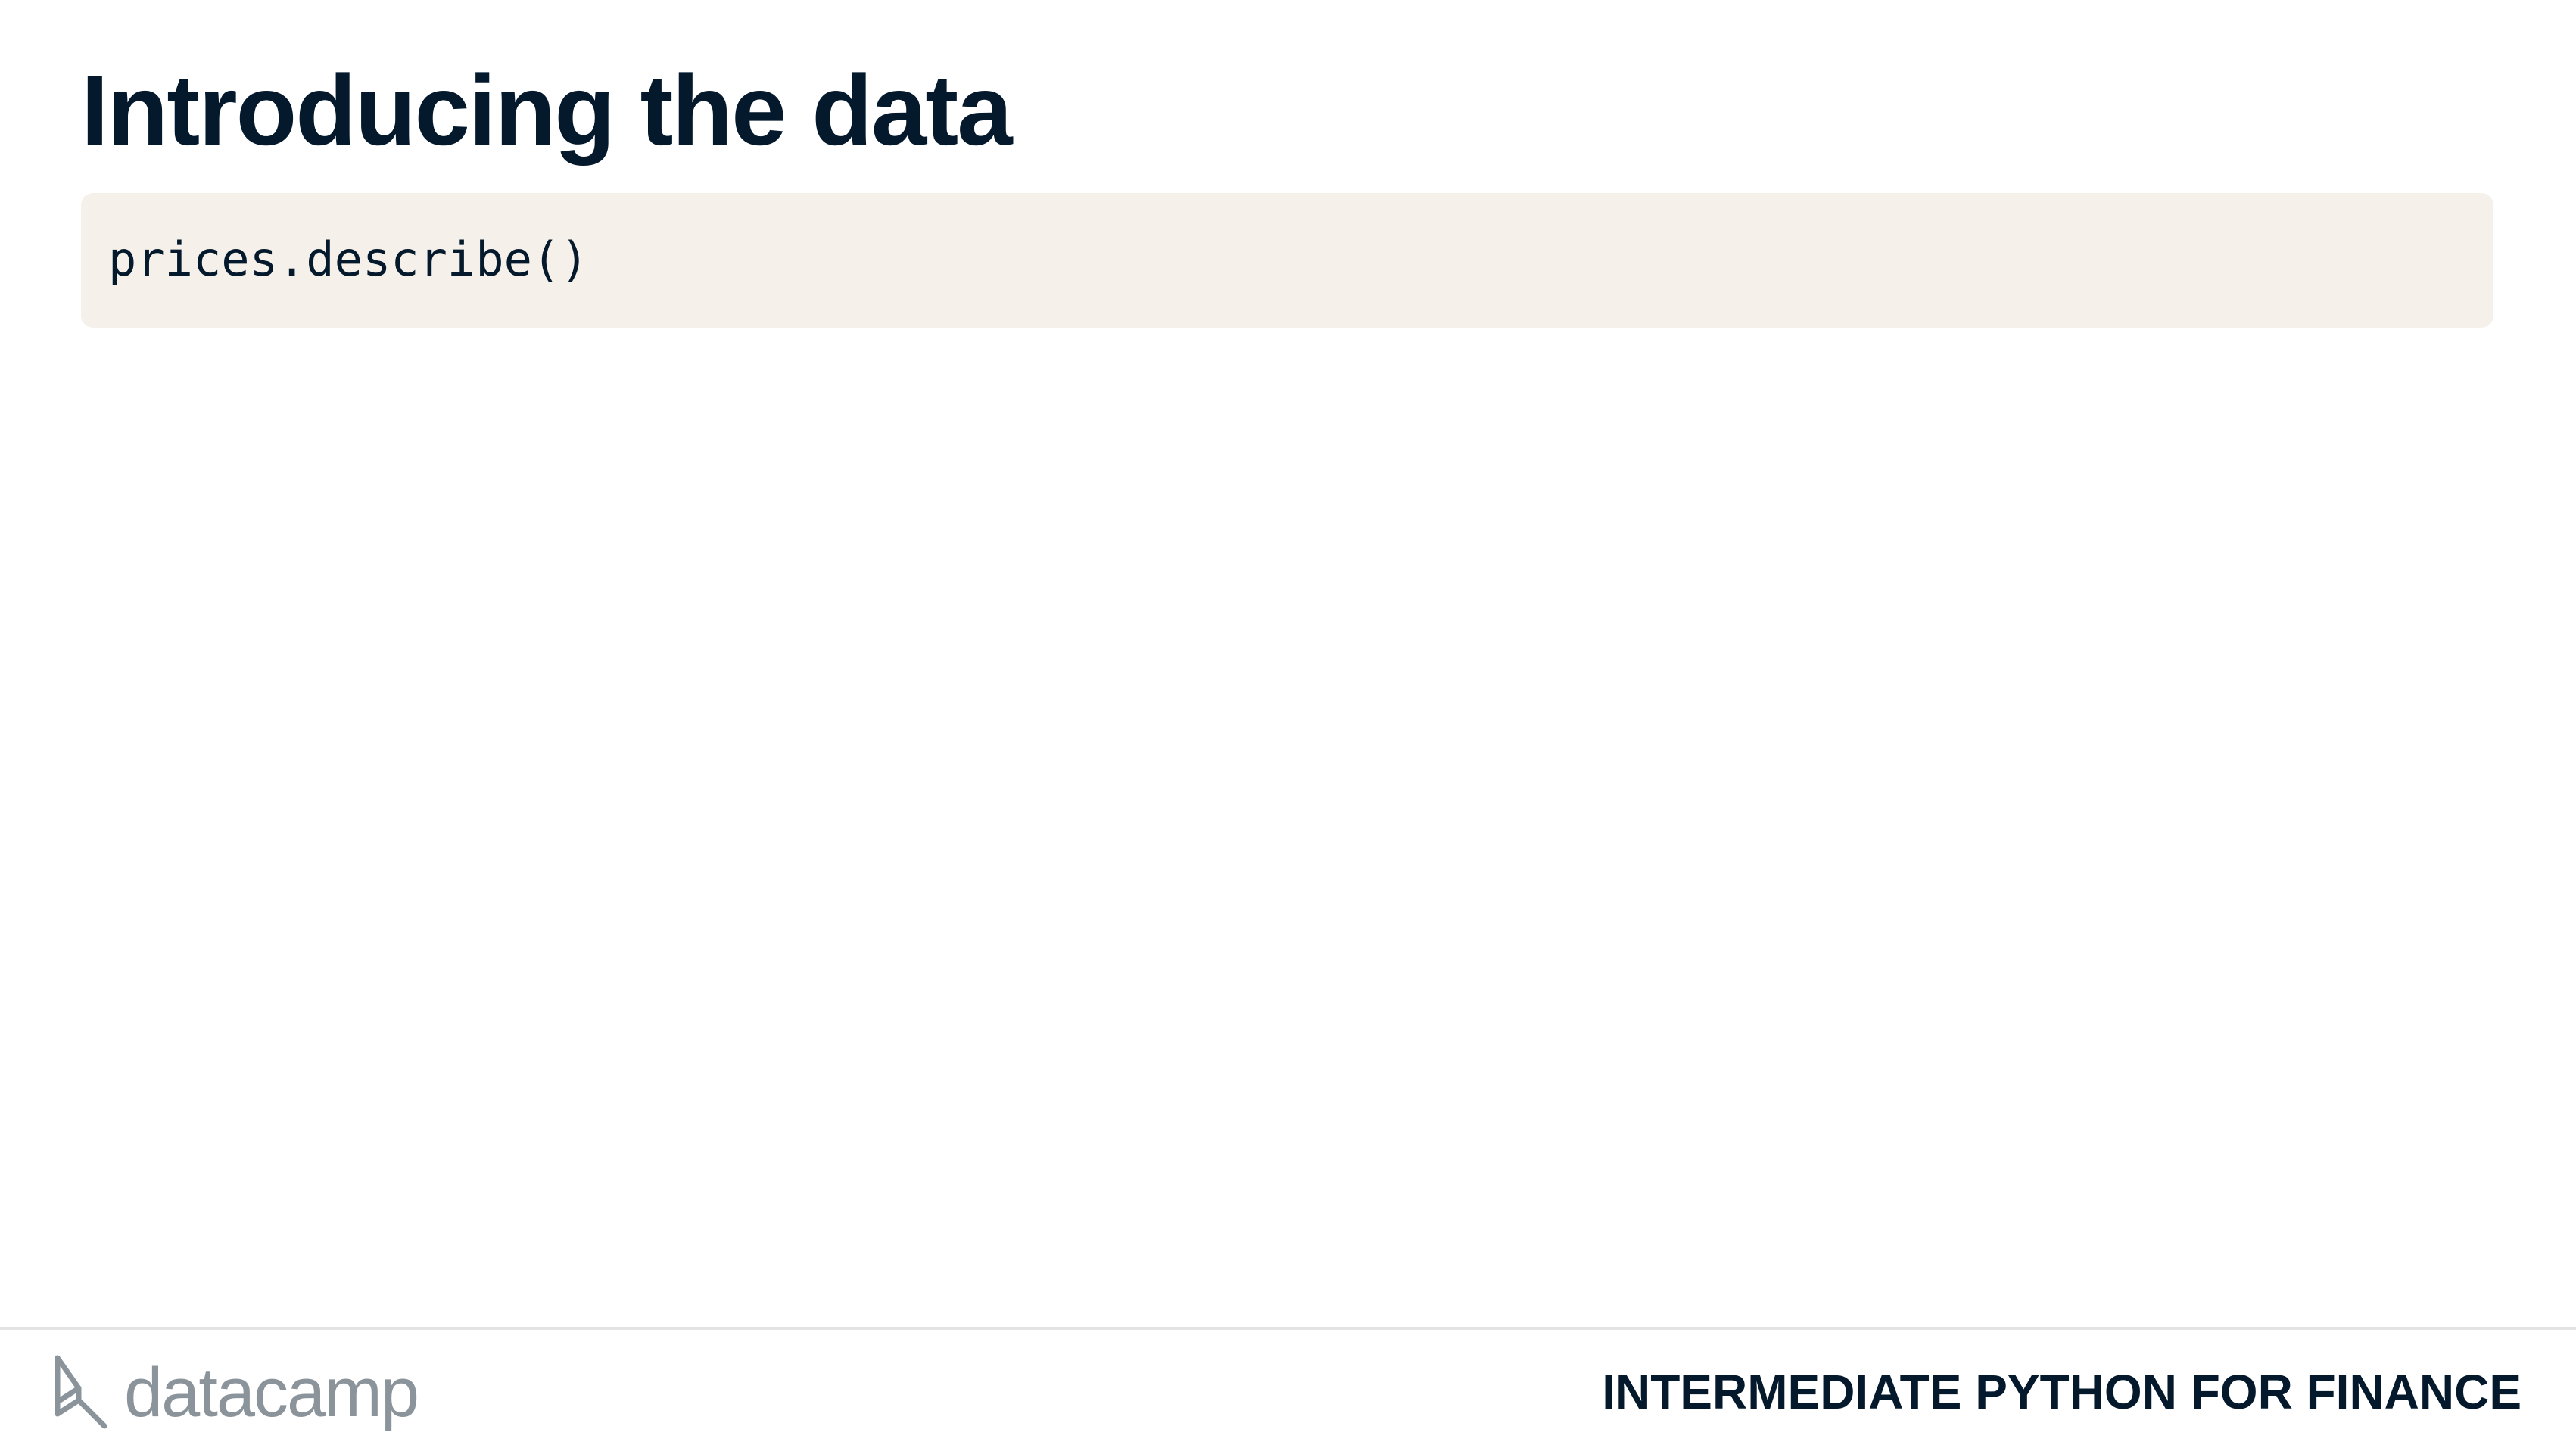  I want to click on datacamp-logo-icon, so click(81, 1392).